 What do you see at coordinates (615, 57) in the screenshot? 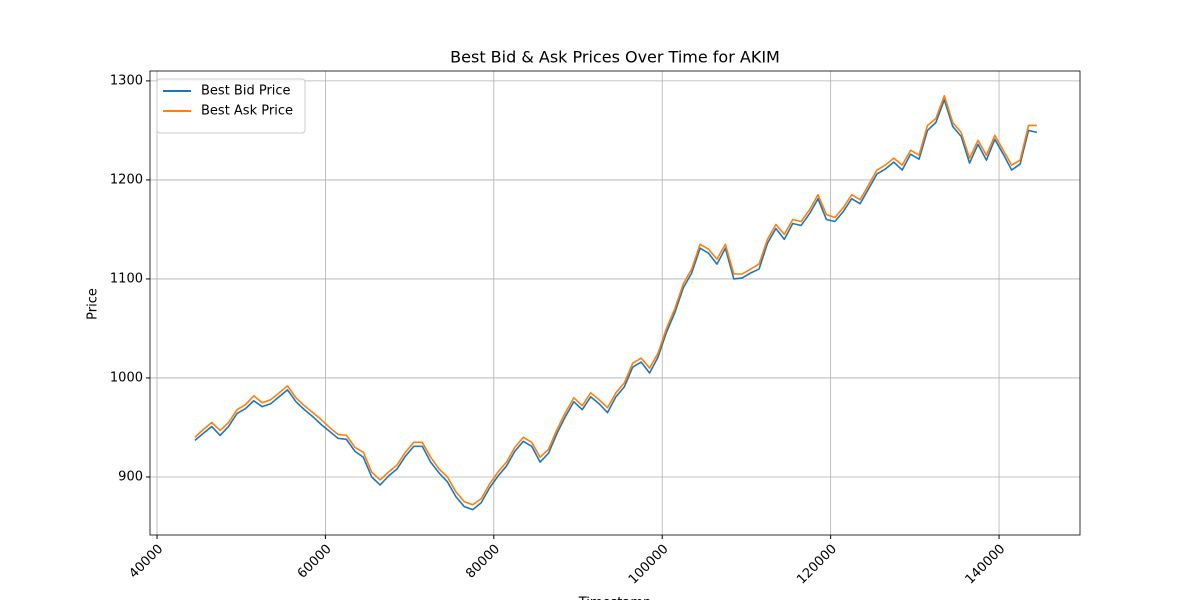
I see `chart-title: Best Bid & Ask Prices Over Time for AKIM` at bounding box center [615, 57].